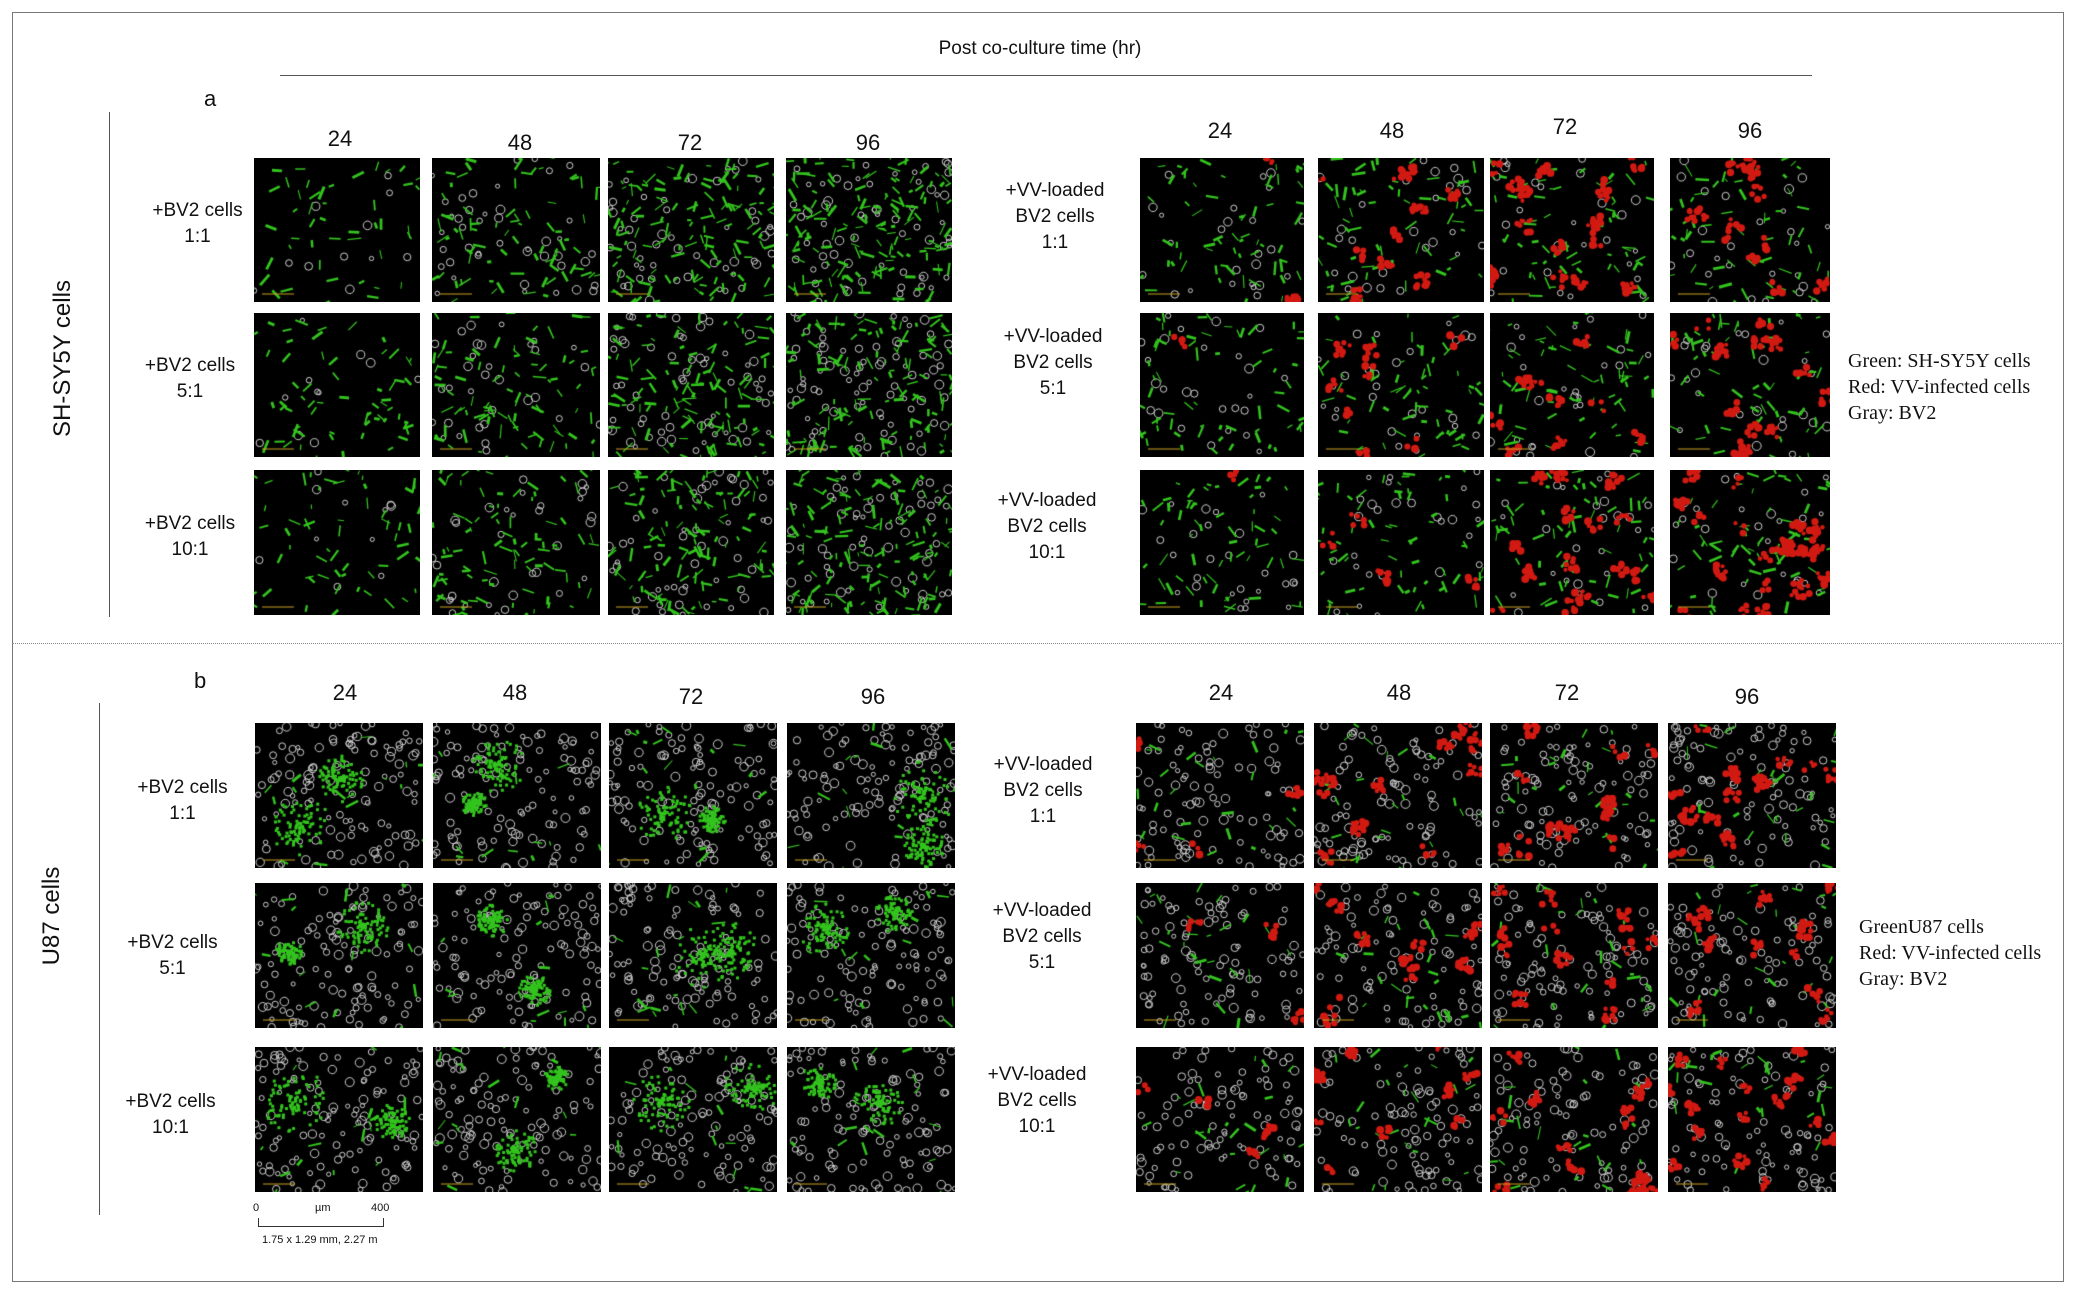  What do you see at coordinates (1040, 48) in the screenshot?
I see `figure-title: Post co-culture time (hr)` at bounding box center [1040, 48].